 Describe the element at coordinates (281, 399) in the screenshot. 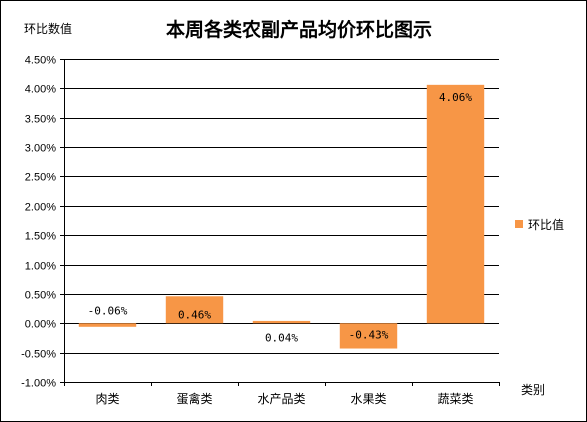

I see `category-label: 水产品类` at that location.